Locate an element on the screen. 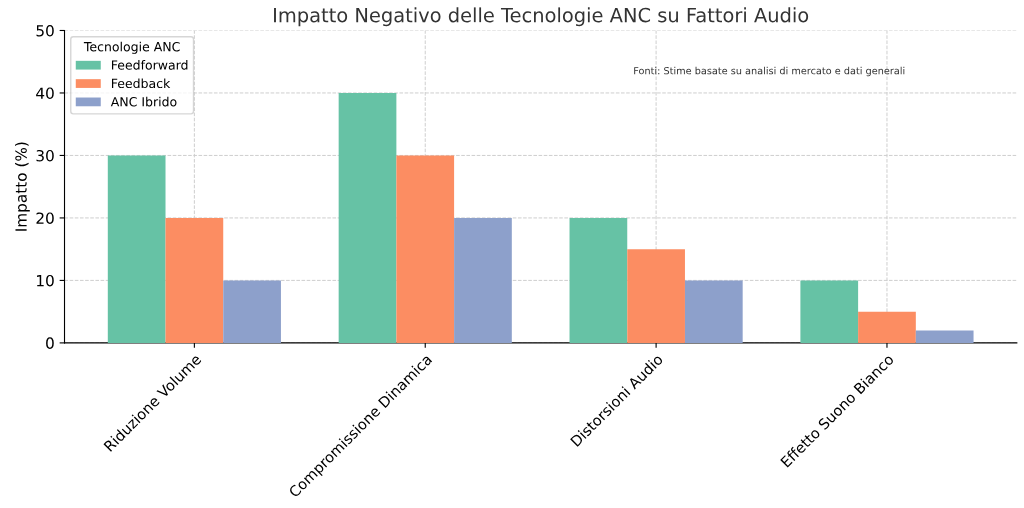  legend-label: ANC Ibrido is located at coordinates (143, 101).